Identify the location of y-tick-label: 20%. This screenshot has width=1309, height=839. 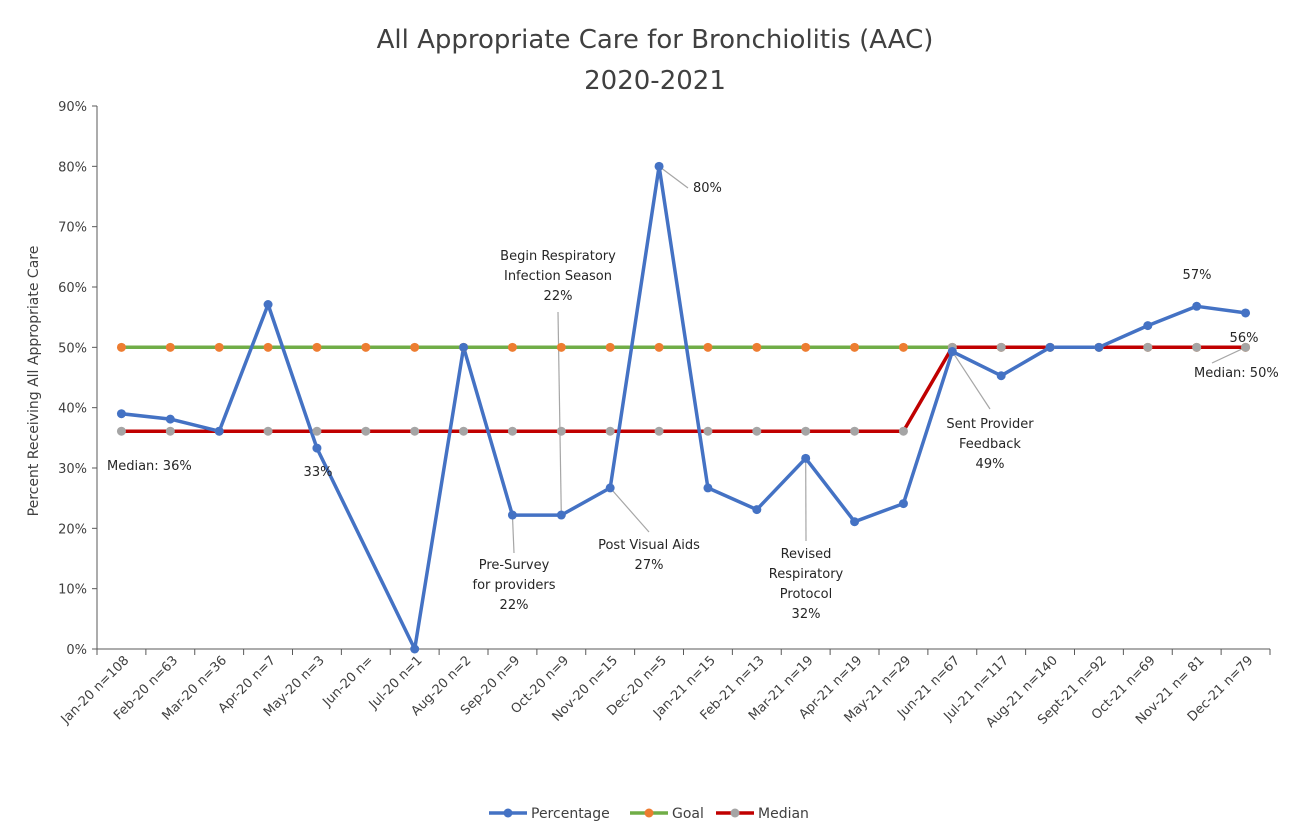
(72, 529).